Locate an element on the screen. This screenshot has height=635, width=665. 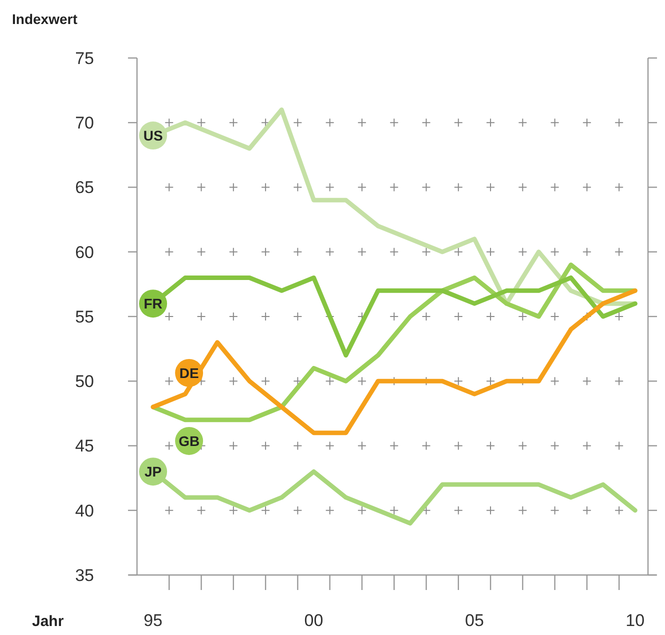
y-tick-label: 70 is located at coordinates (84, 123).